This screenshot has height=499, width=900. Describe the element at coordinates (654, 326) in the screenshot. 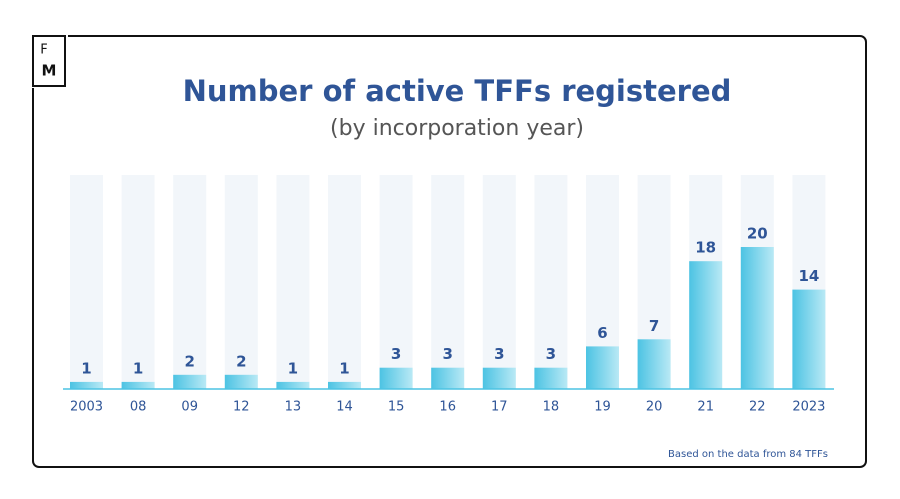

I see `value-label: 7` at that location.